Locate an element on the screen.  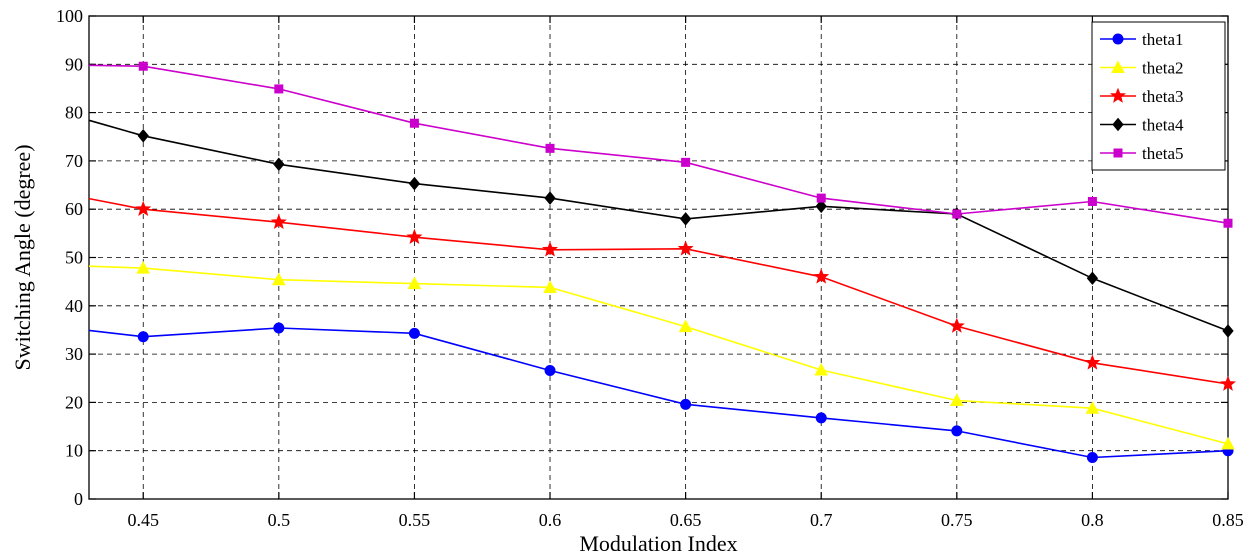
x-tick-label: 0.6 is located at coordinates (550, 520).